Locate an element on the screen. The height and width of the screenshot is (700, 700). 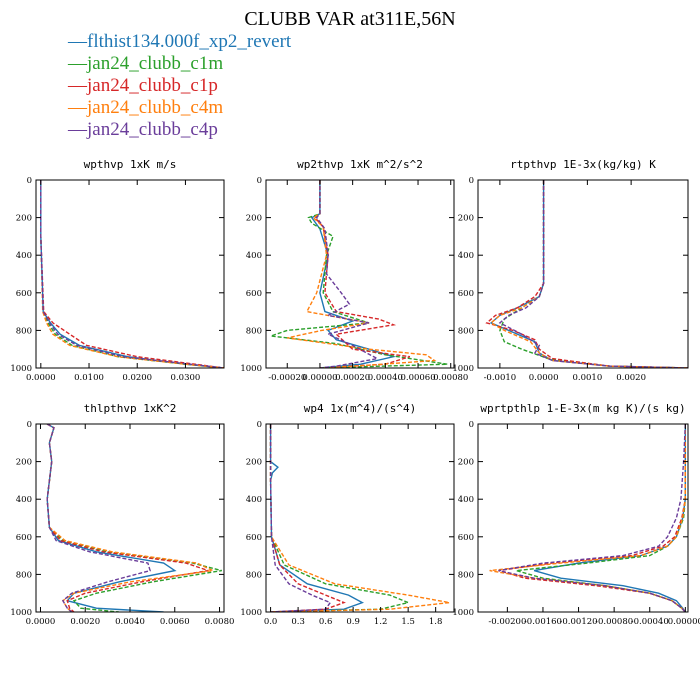
x-tick-label: 0.00020 is located at coordinates (352, 378).